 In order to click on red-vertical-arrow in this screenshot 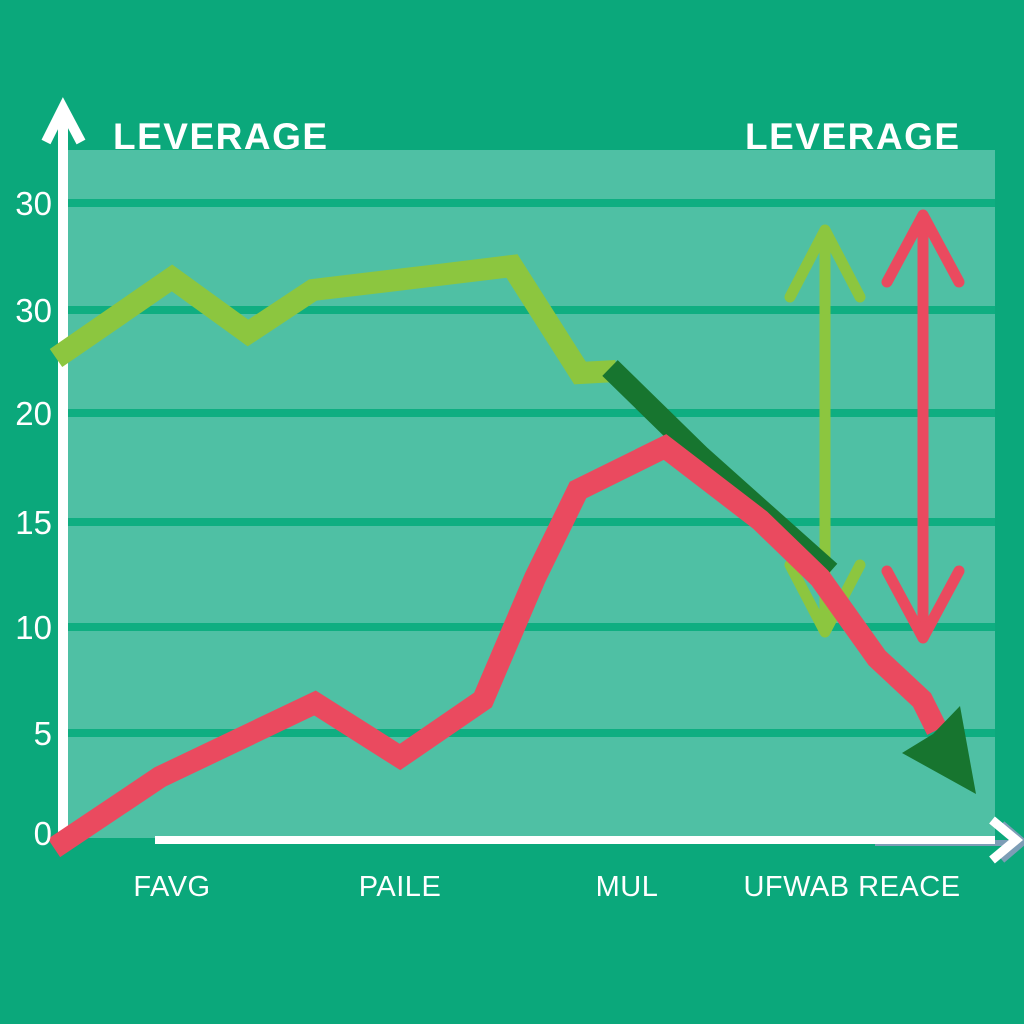, I will do `click(923, 426)`.